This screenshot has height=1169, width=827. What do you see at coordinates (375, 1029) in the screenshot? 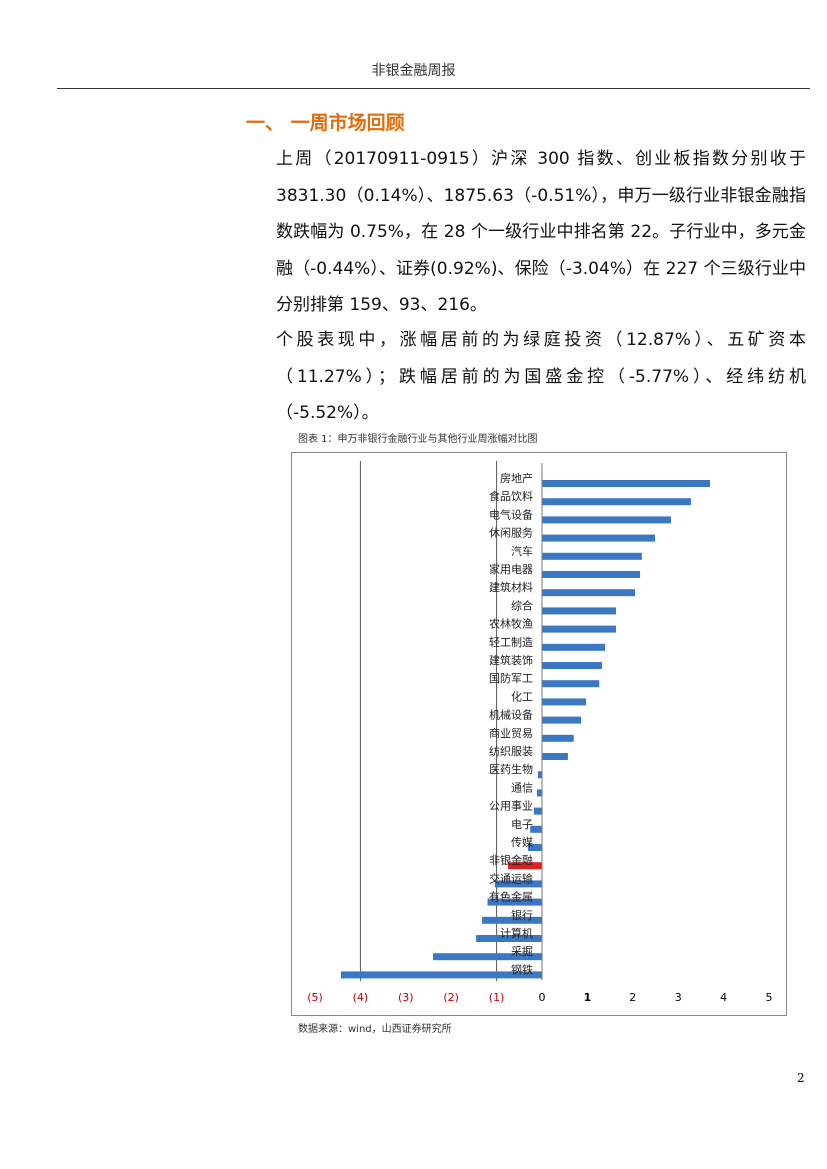
I see `figure-source: 数据来源：wind，山西证券研究所` at bounding box center [375, 1029].